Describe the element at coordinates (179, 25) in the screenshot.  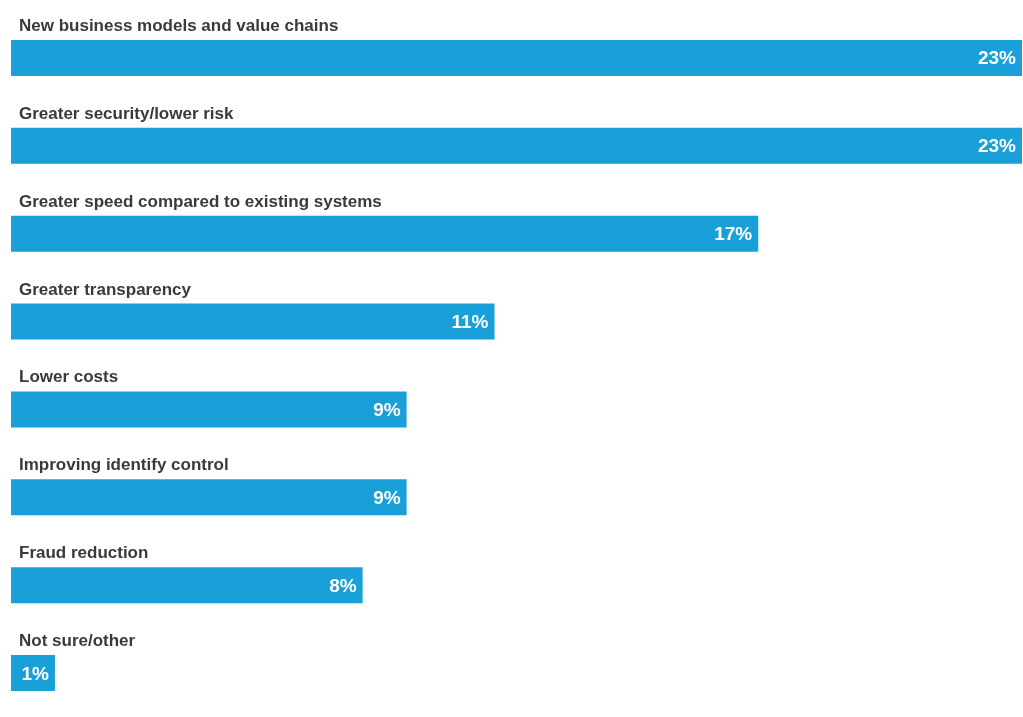
I see `y-tick-label: New business models and value chains` at that location.